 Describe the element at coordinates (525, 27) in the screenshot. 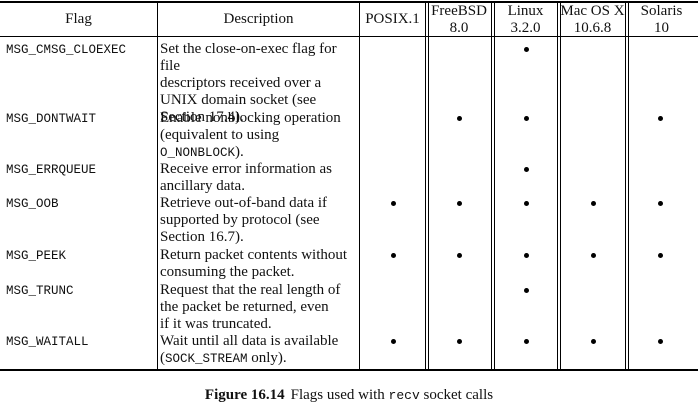

I see `header-linux-version: 3.2.0` at that location.